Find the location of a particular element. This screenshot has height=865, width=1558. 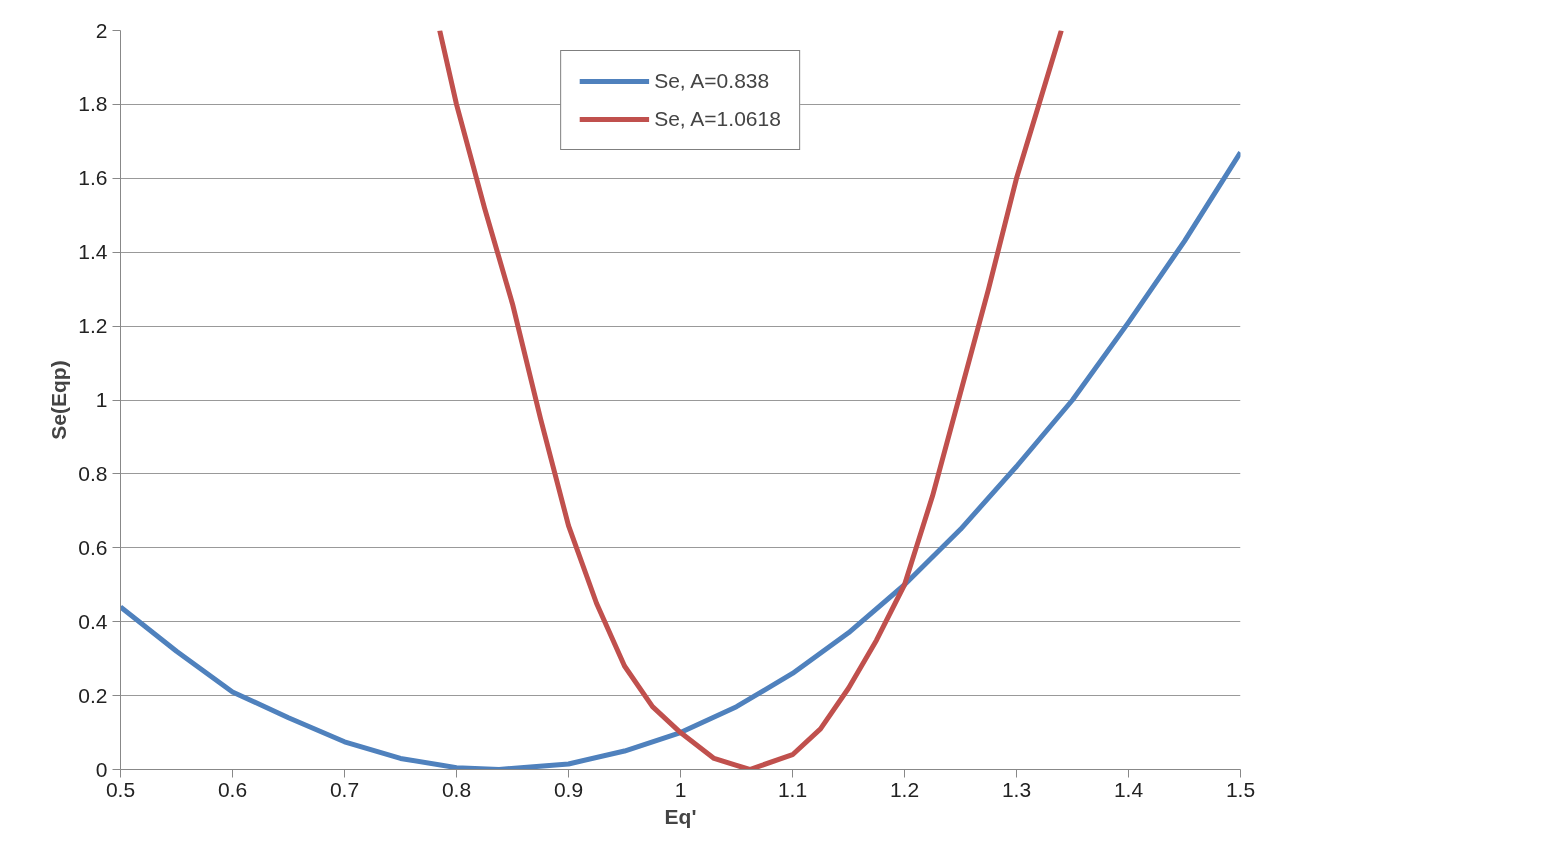

y-axis-title: Se(Eqp) is located at coordinates (59, 400).